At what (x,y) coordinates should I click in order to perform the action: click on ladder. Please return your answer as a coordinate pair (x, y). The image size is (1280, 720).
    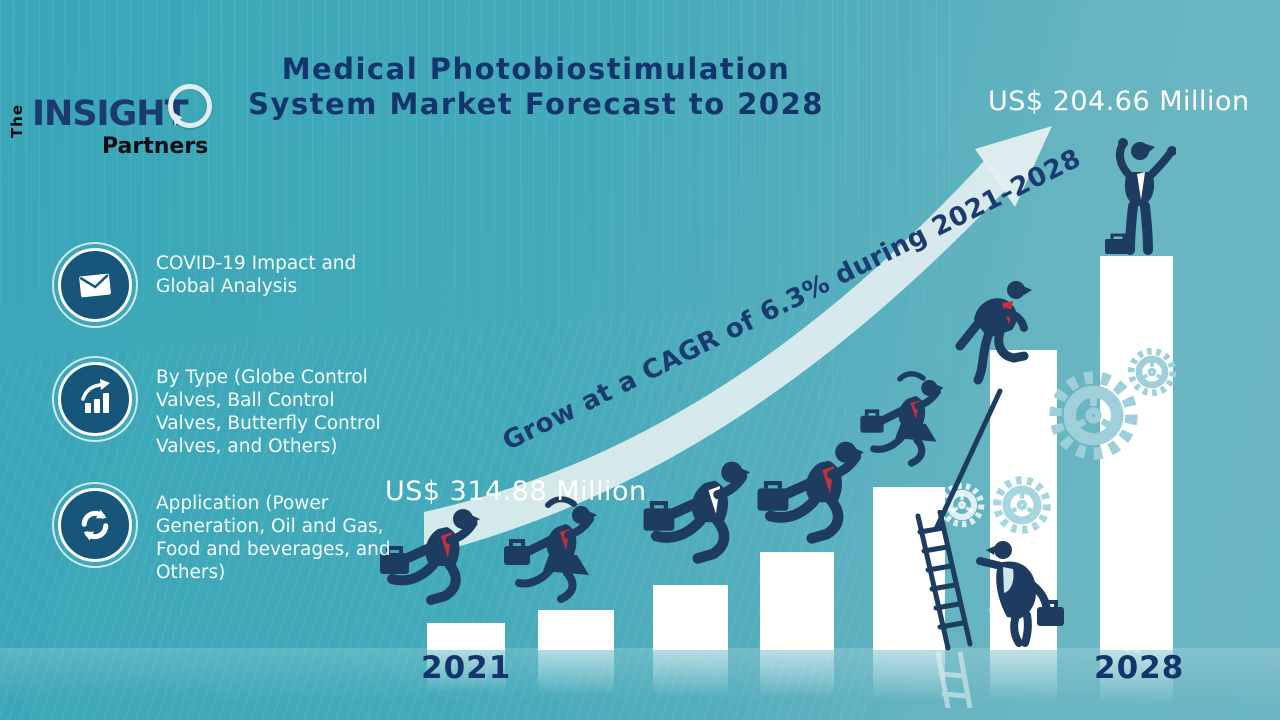
    Looking at the image, I should click on (944, 580).